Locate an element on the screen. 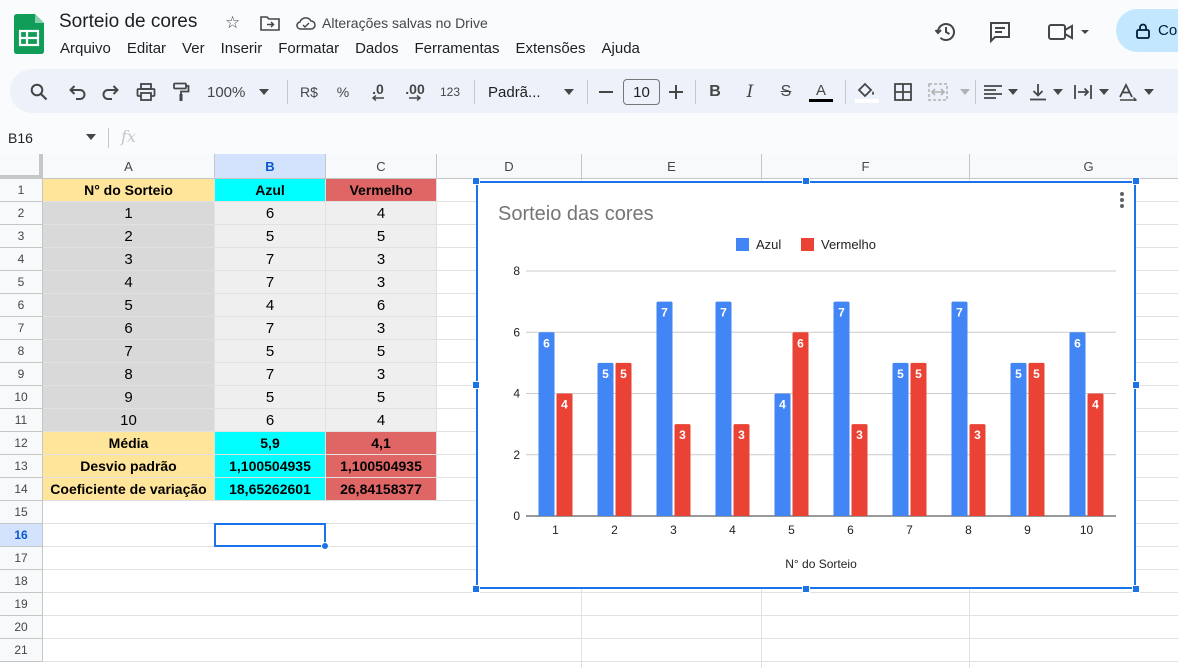 Image resolution: width=1178 pixels, height=668 pixels. cell-c7: 3 is located at coordinates (381, 328).